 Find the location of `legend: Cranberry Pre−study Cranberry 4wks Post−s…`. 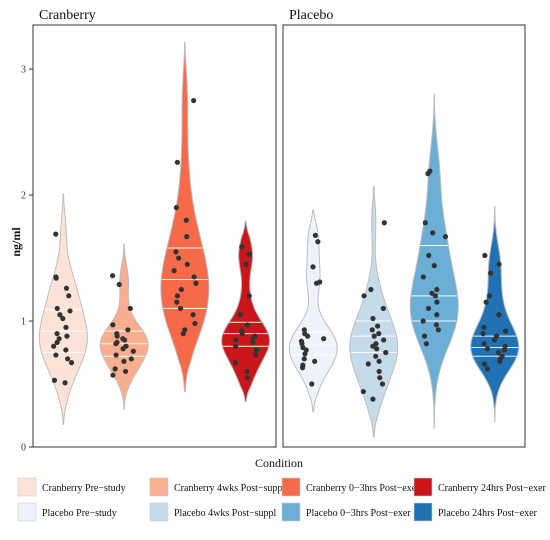

legend: Cranberry Pre−study Cranberry 4wks Post−s… is located at coordinates (282, 499).